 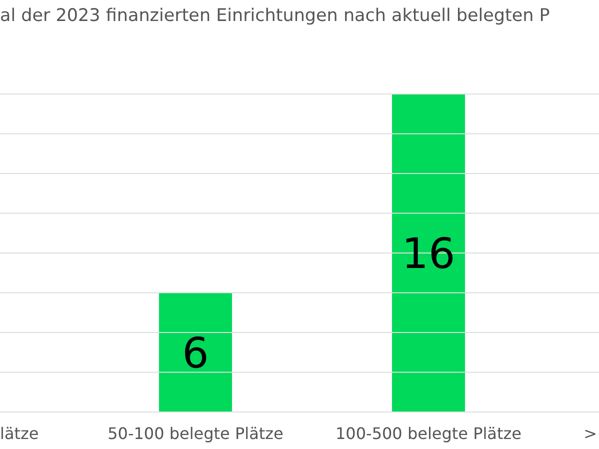 What do you see at coordinates (275, 16) in the screenshot?
I see `chart-title: al der 2023 finanzierten Einrichtungen nach aktuell belegten P` at bounding box center [275, 16].